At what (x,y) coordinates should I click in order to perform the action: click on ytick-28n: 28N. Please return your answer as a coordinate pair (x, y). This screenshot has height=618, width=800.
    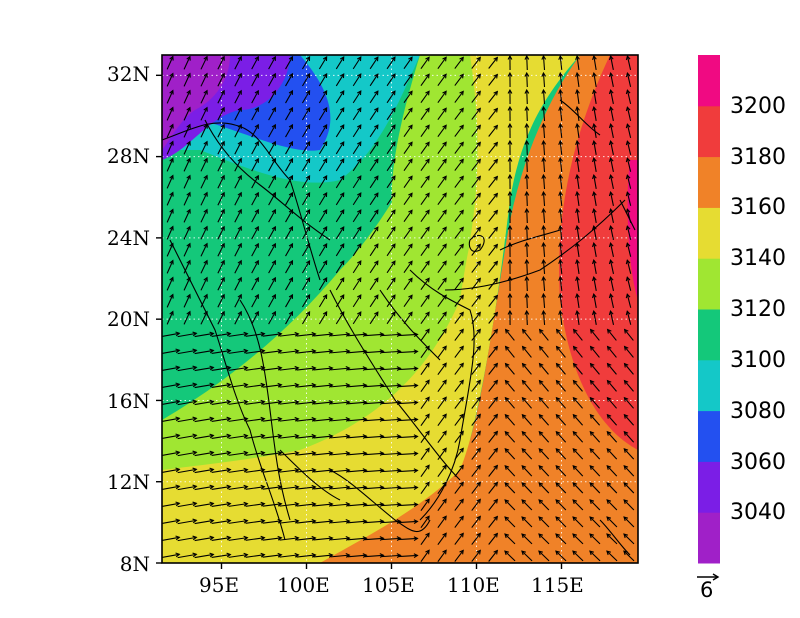
    Looking at the image, I should click on (128, 156).